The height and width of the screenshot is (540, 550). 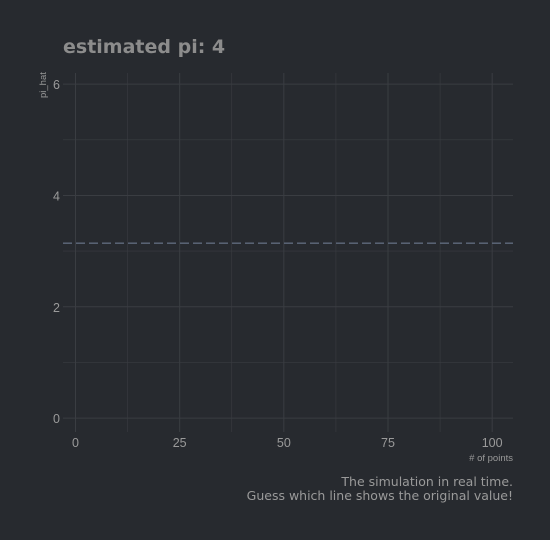 I want to click on x-tick-label: 100, so click(x=492, y=443).